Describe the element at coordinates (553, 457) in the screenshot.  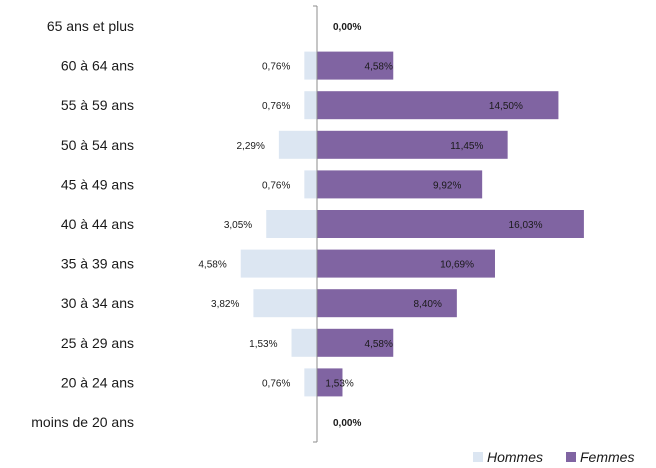
I see `legend: Hommes Femmes` at that location.